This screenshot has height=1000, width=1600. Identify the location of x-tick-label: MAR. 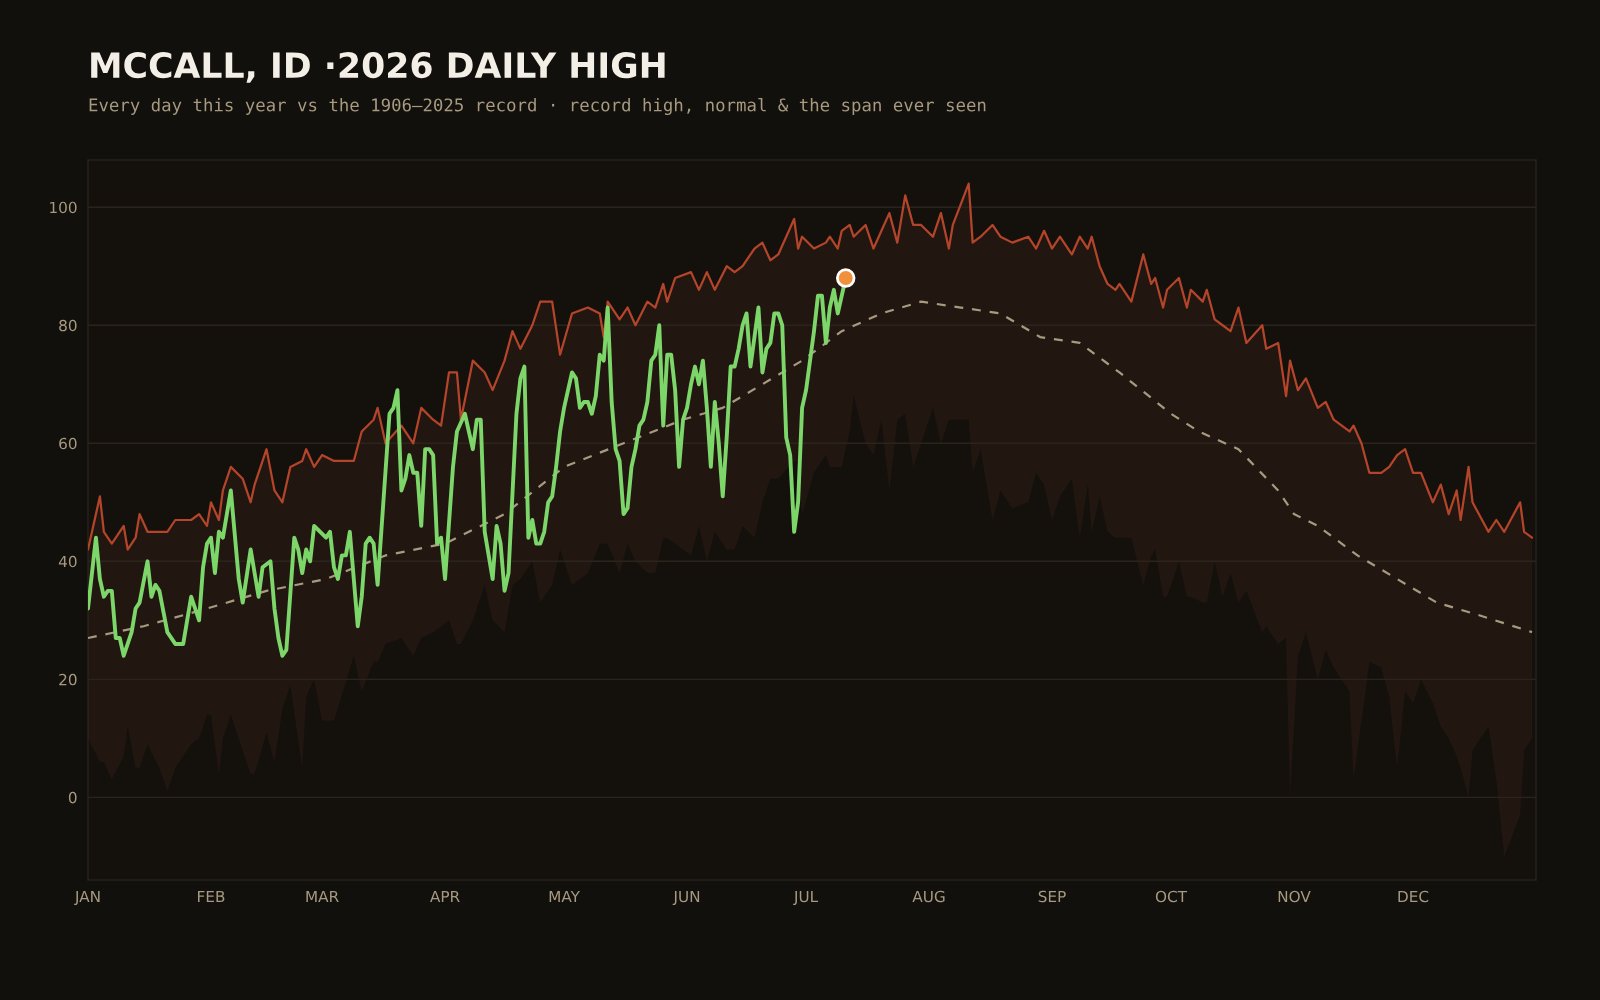
(322, 896).